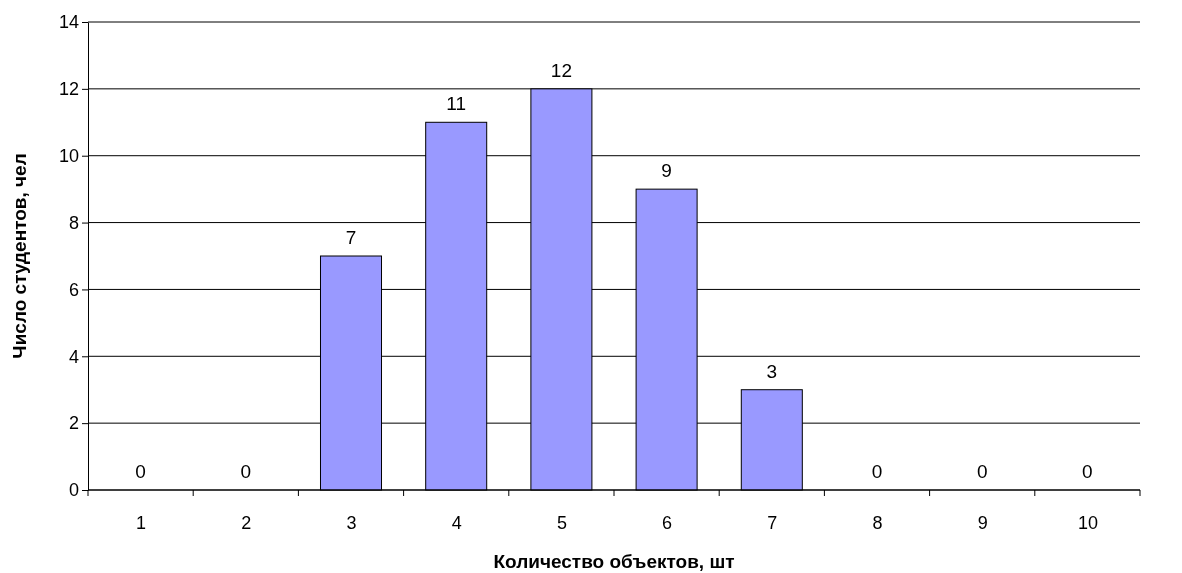  What do you see at coordinates (68, 155) in the screenshot?
I see `y-tick-label: 10` at bounding box center [68, 155].